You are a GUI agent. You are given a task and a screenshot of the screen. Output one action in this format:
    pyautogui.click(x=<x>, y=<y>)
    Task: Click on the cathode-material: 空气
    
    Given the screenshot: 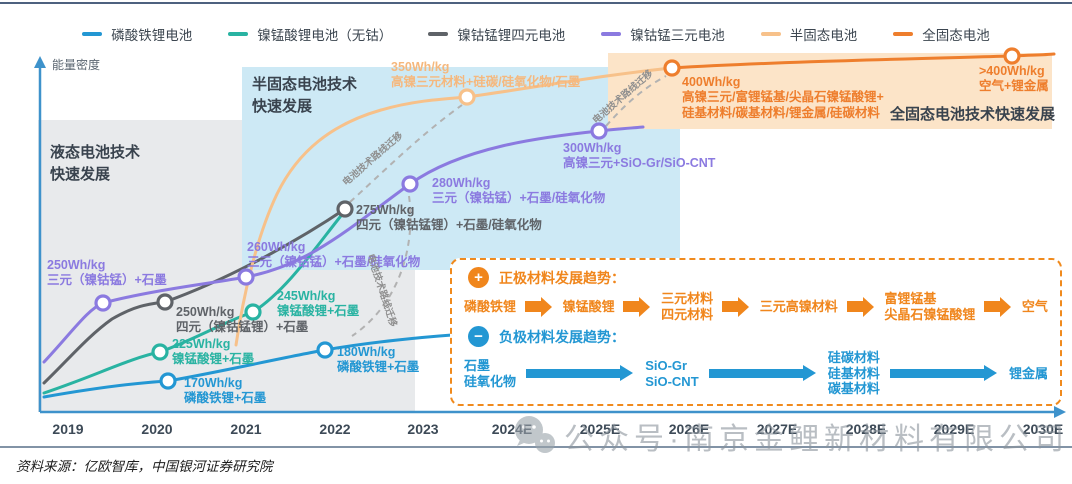 What is the action you would take?
    pyautogui.click(x=1034, y=306)
    